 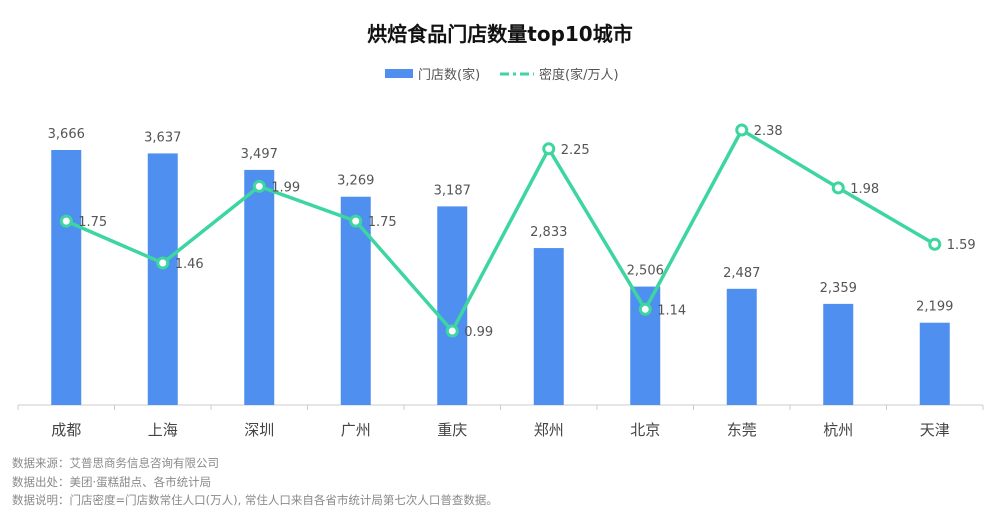 I want to click on legend-item-density: 密度(家/万人), so click(x=559, y=73).